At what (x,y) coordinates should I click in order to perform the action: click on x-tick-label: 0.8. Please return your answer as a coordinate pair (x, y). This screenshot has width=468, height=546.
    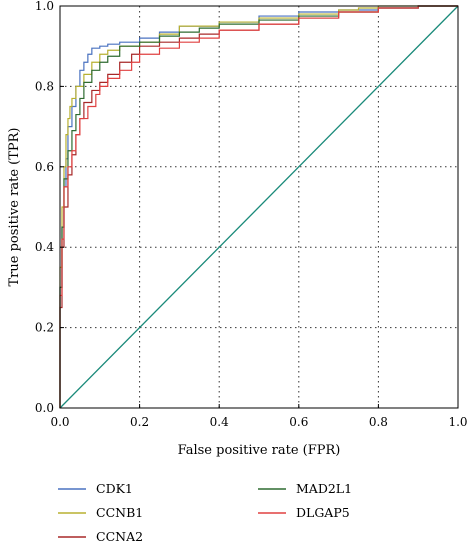
    Looking at the image, I should click on (378, 422).